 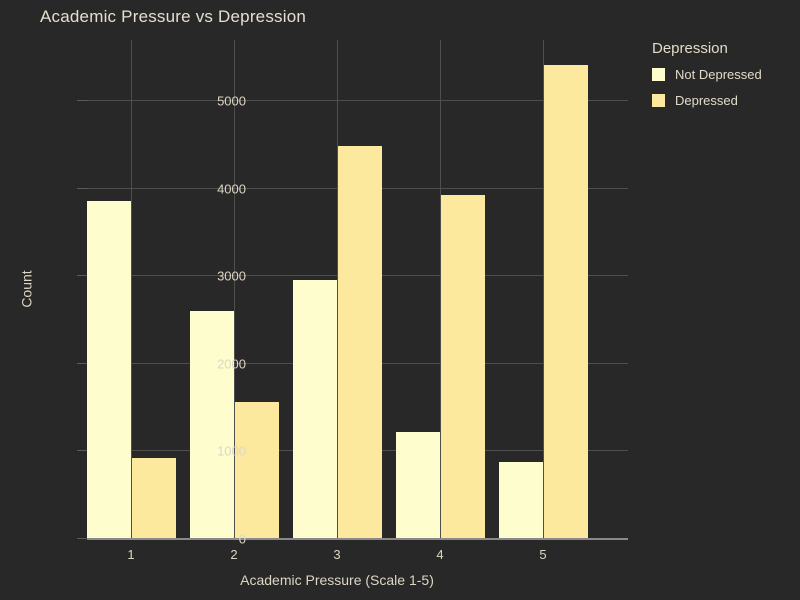 What do you see at coordinates (108, 370) in the screenshot?
I see `bar-not-depressed-x1` at bounding box center [108, 370].